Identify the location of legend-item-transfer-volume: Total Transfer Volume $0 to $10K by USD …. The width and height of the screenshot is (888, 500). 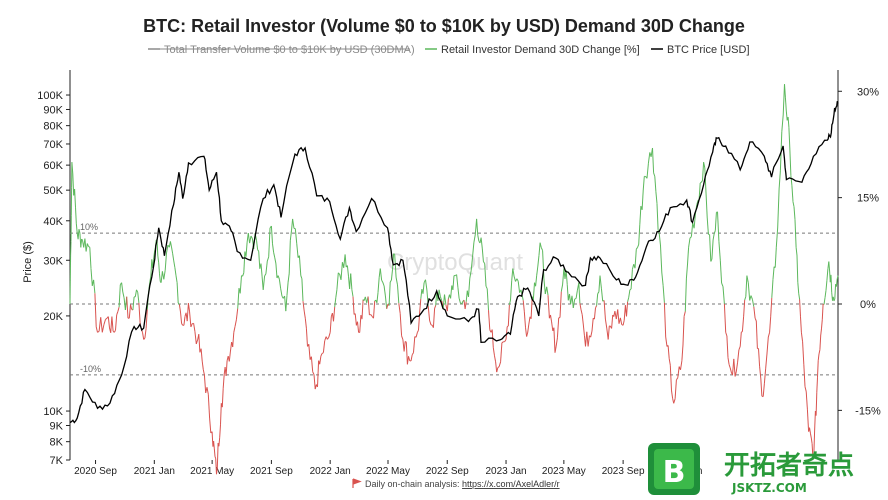
(281, 50).